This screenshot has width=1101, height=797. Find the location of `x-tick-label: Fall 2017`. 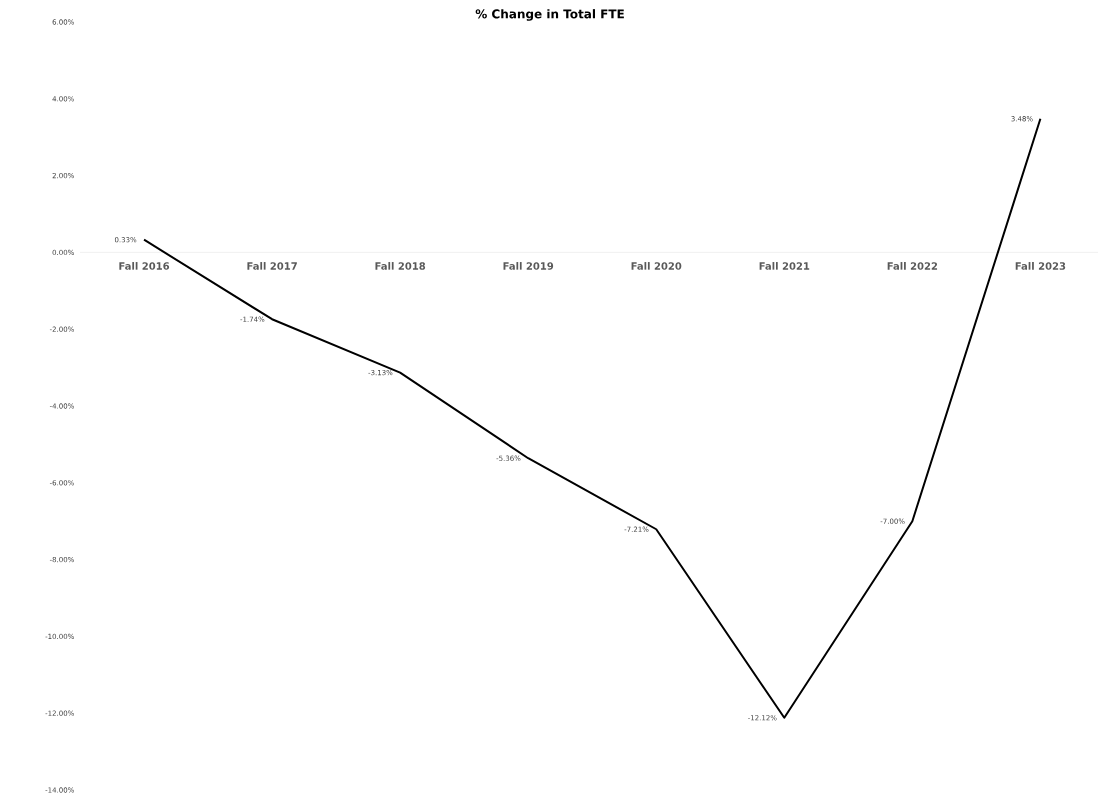

x-tick-label: Fall 2017 is located at coordinates (272, 266).